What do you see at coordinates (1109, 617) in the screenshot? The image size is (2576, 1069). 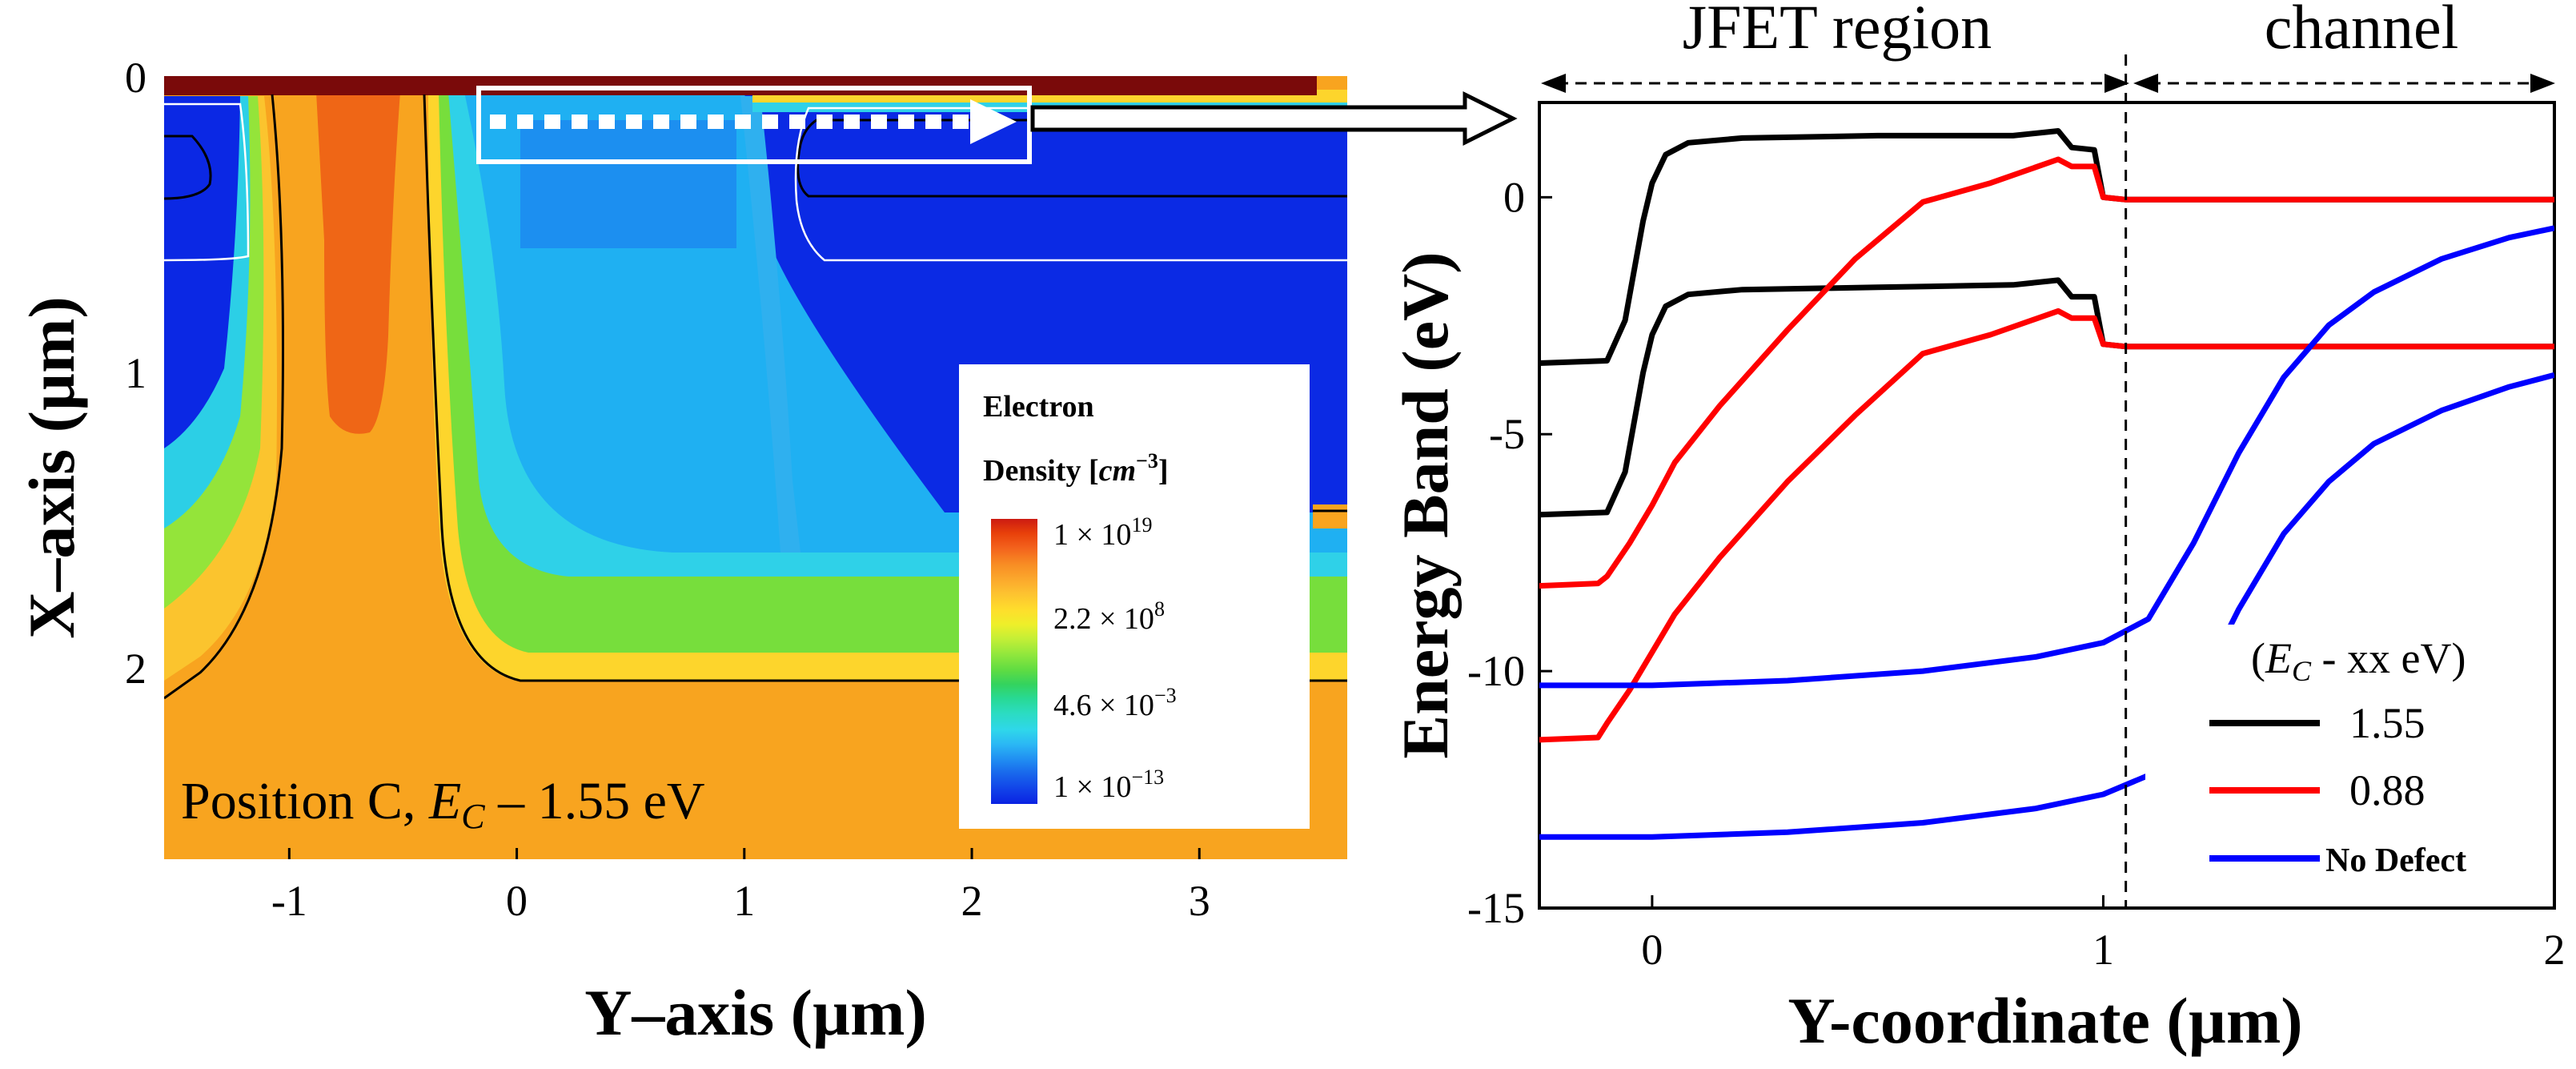 I see `colorbar-label-2: 2.2 × 10⁸` at bounding box center [1109, 617].